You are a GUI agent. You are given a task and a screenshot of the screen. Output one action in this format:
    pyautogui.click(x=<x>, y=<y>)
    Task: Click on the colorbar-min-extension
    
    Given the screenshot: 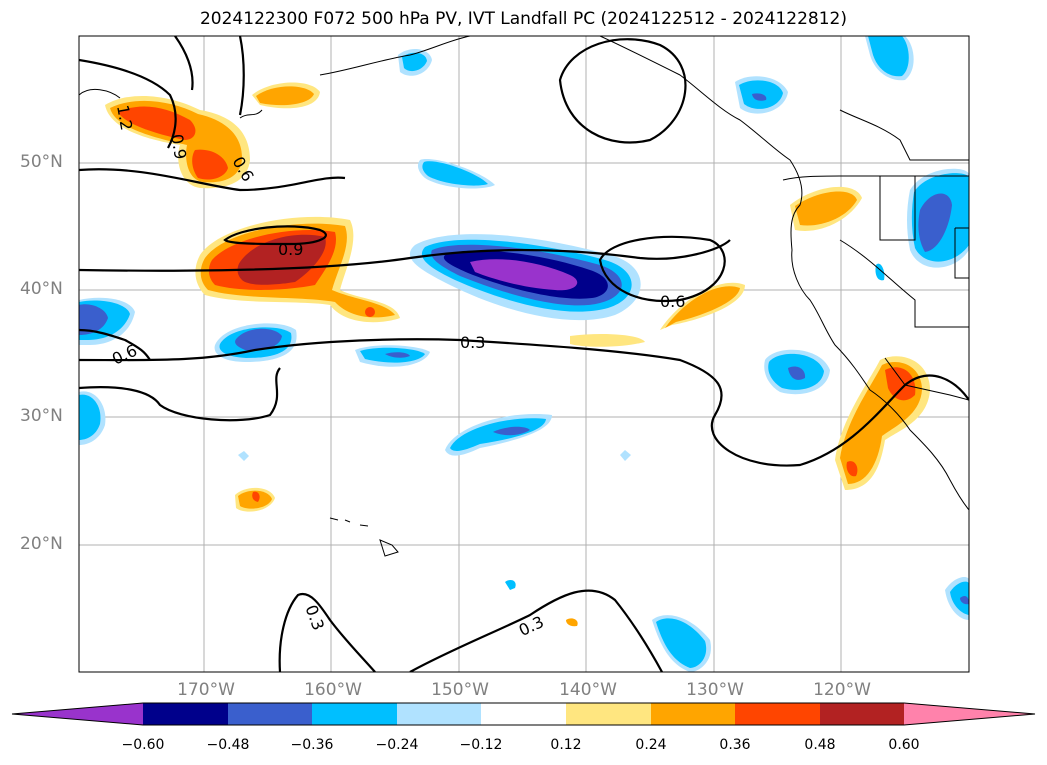 What is the action you would take?
    pyautogui.click(x=77, y=714)
    